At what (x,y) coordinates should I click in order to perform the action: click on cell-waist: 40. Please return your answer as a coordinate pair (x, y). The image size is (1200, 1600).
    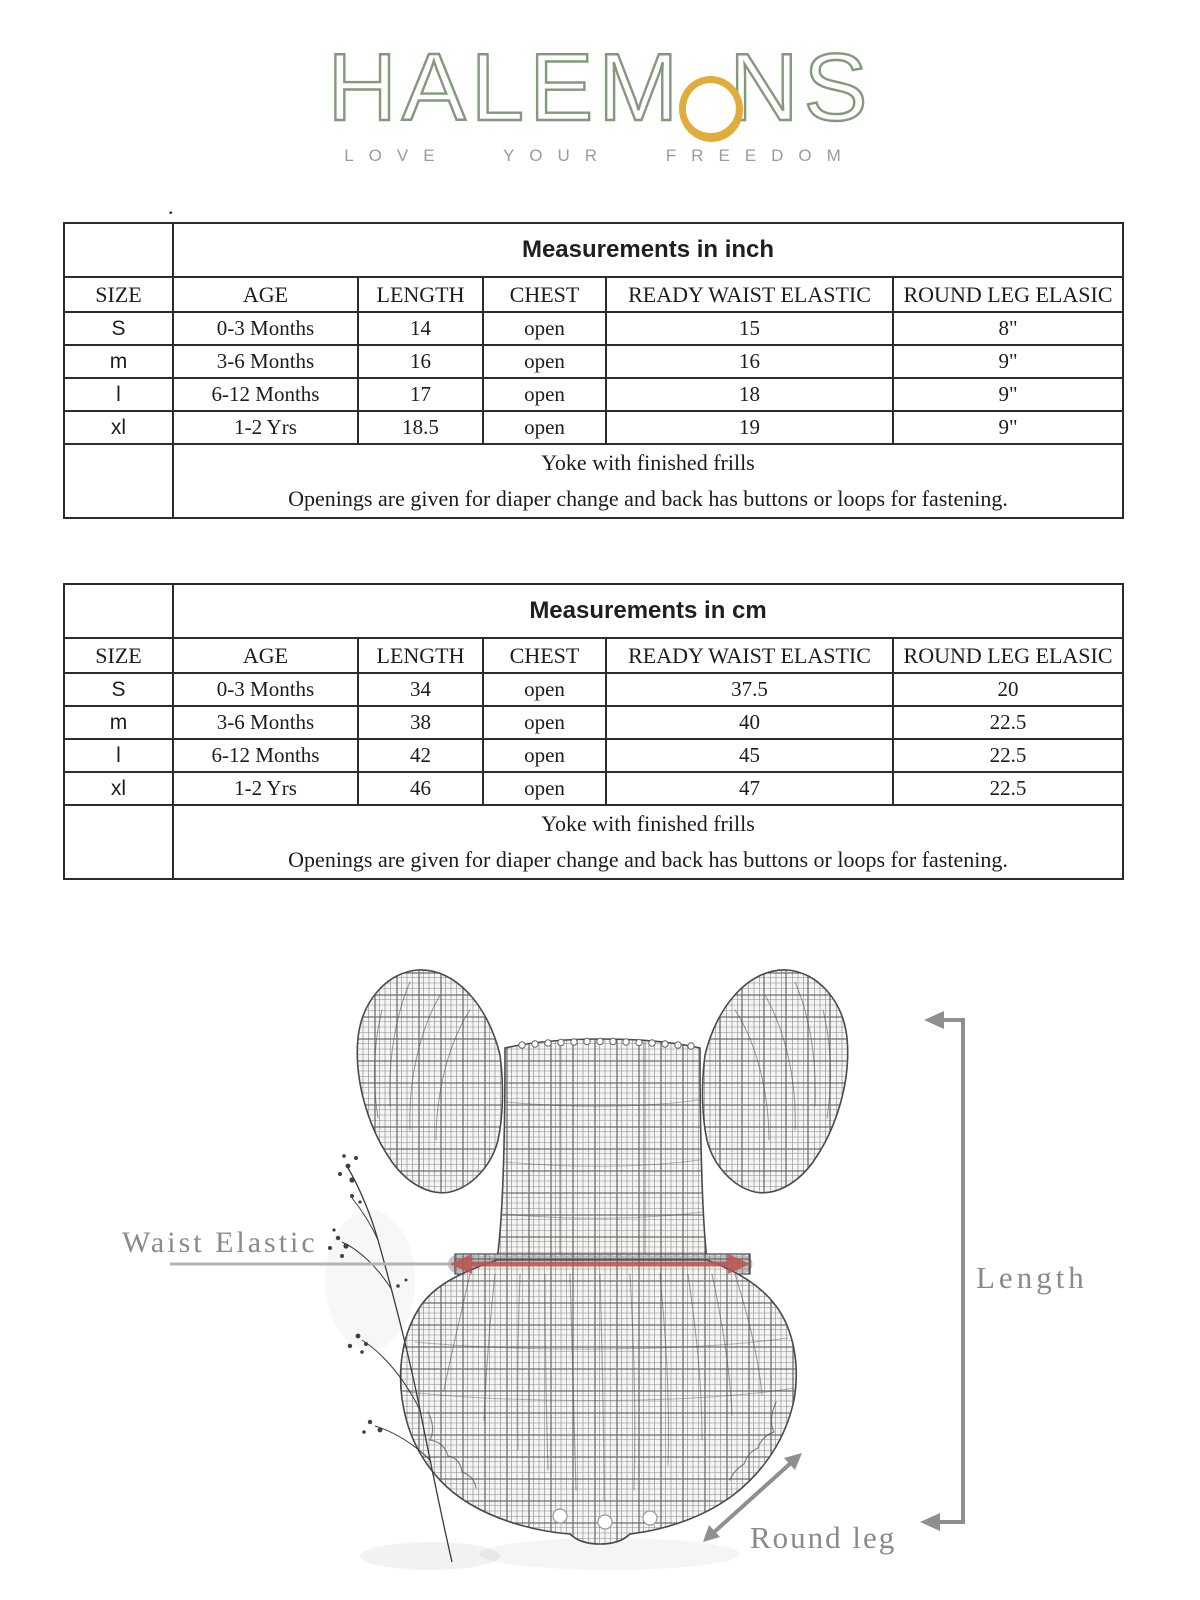
    Looking at the image, I should click on (749, 722).